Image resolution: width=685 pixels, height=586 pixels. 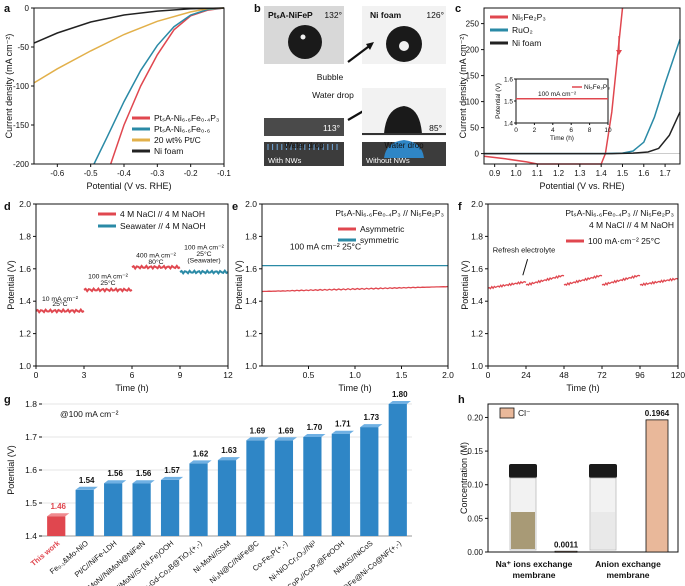 I want to click on legend-e-label: symmetric, so click(x=379, y=240).